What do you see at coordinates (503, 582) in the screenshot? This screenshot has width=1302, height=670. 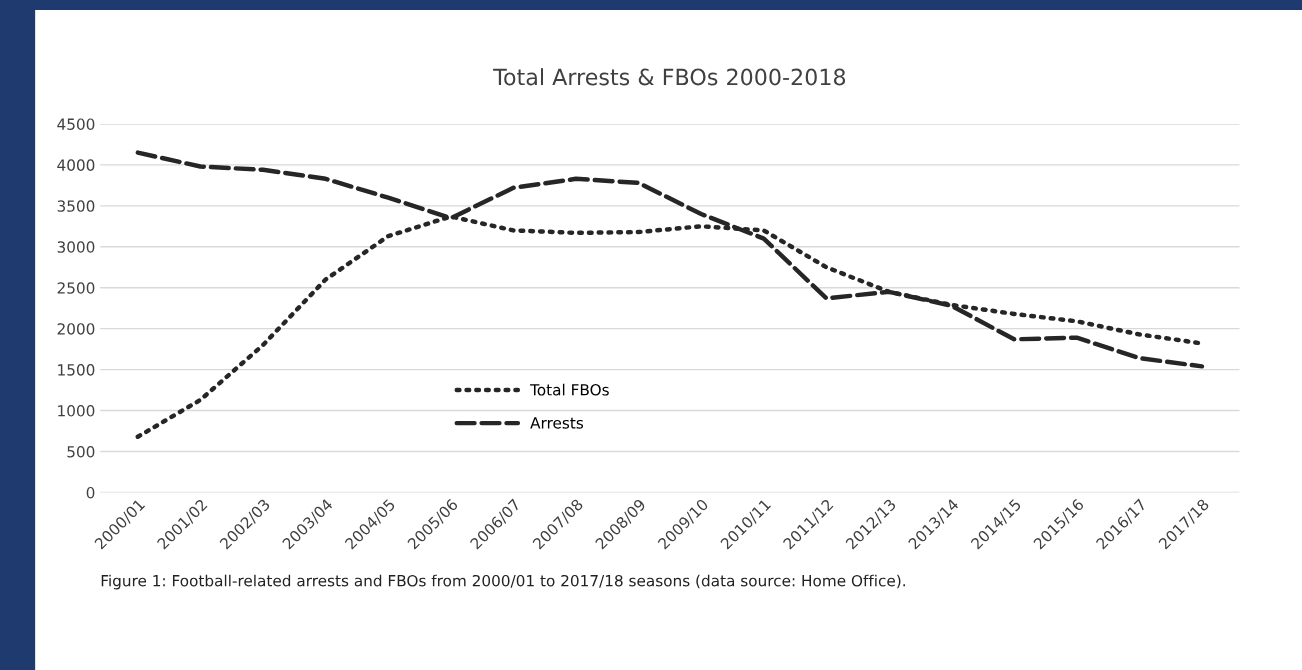 I see `caption: Figure 1: Football-related arrests and FBOs from 2000/01 to 2017/18 seasons (data source: Home Office).` at bounding box center [503, 582].